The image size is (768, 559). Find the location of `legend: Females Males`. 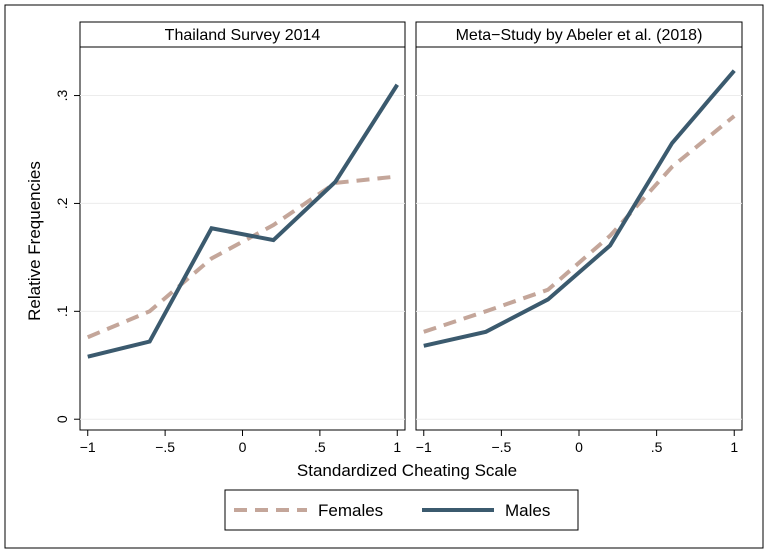

legend: Females Males is located at coordinates (401, 510).